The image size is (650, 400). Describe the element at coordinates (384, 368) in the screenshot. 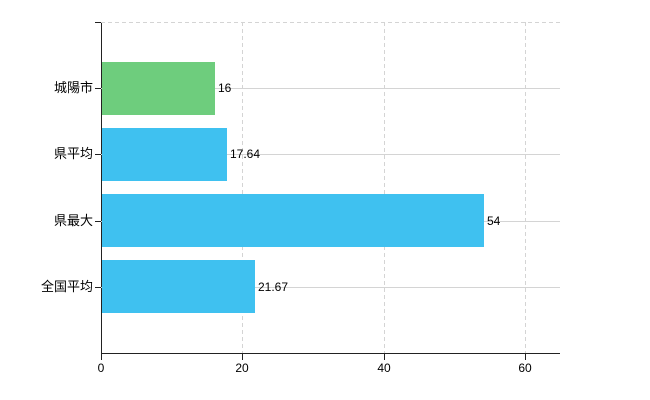

I see `x-tick-label: 40` at that location.